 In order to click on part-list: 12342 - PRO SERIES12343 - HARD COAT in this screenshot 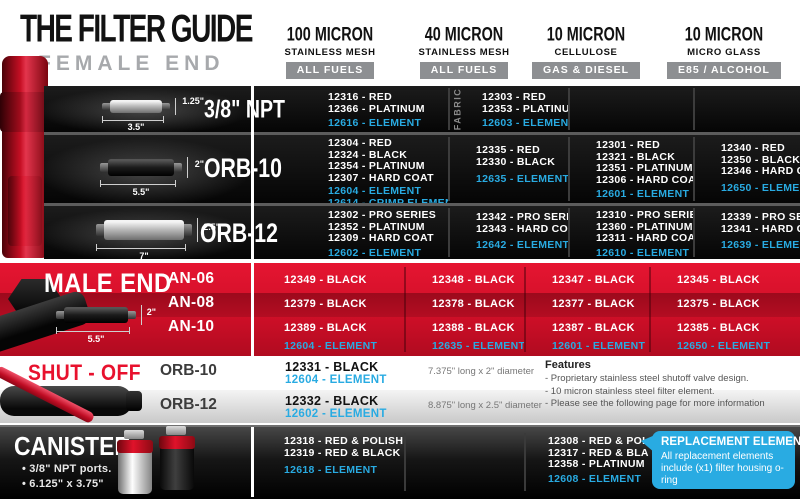, I will do `click(522, 223)`.